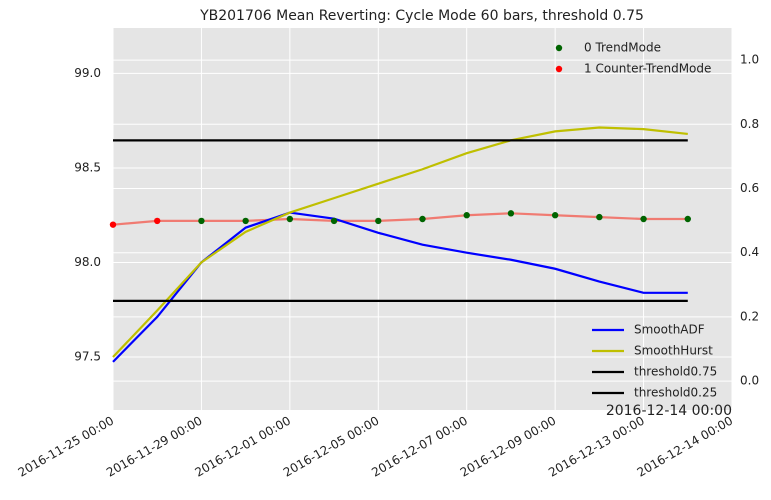 The image size is (771, 500). Describe the element at coordinates (647, 69) in the screenshot. I see `legend-label: 1 Counter-TrendMode` at that location.